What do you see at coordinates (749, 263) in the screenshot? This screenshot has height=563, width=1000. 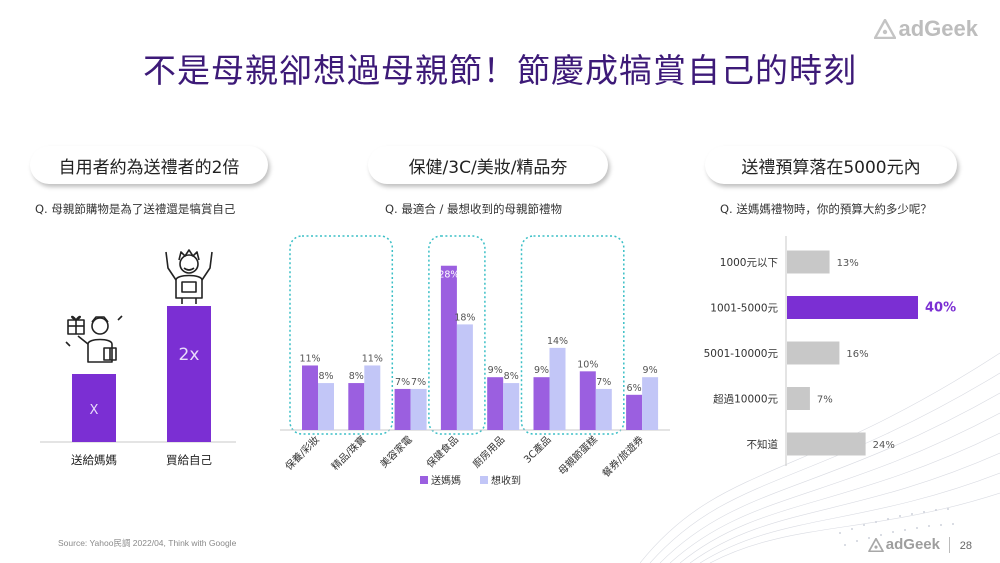 I see `category-label-1: 1000元以下` at bounding box center [749, 263].